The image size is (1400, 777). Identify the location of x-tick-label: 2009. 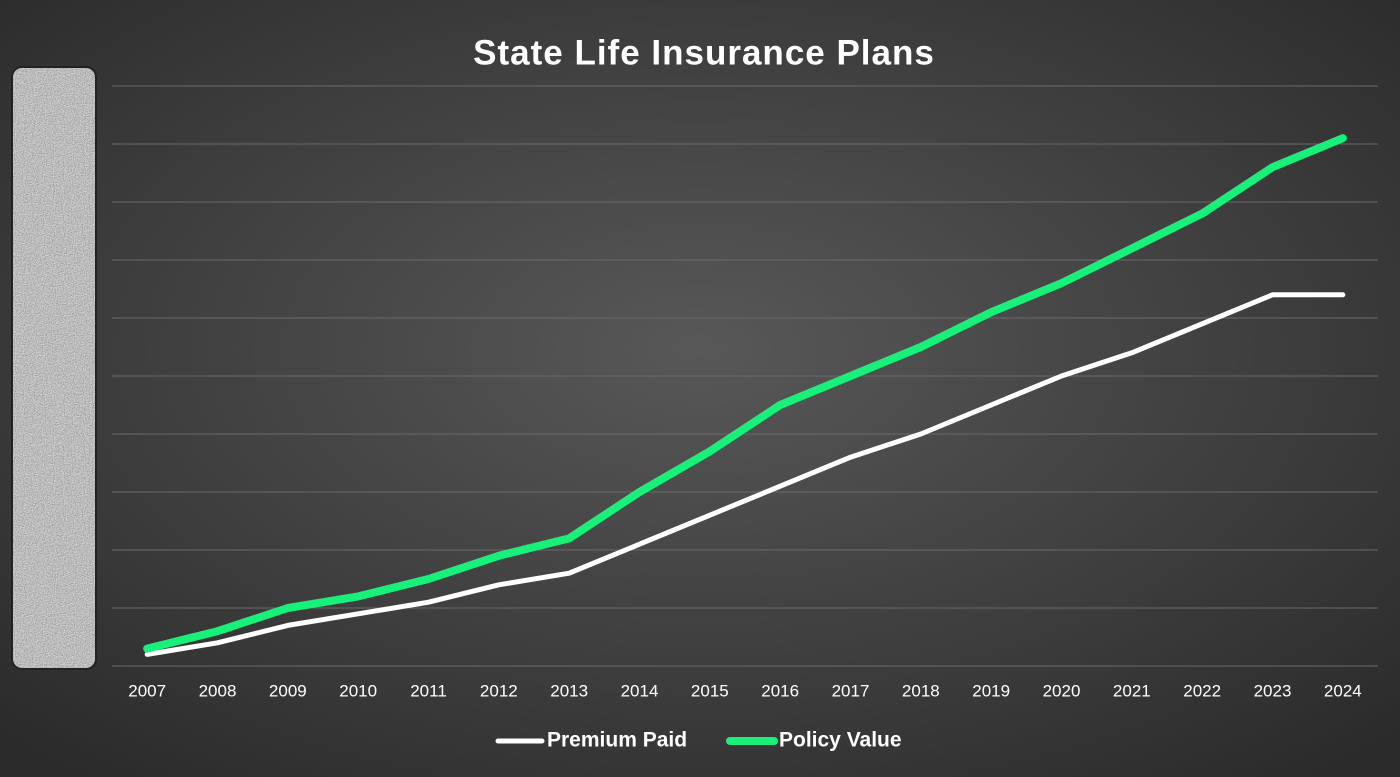
(288, 690).